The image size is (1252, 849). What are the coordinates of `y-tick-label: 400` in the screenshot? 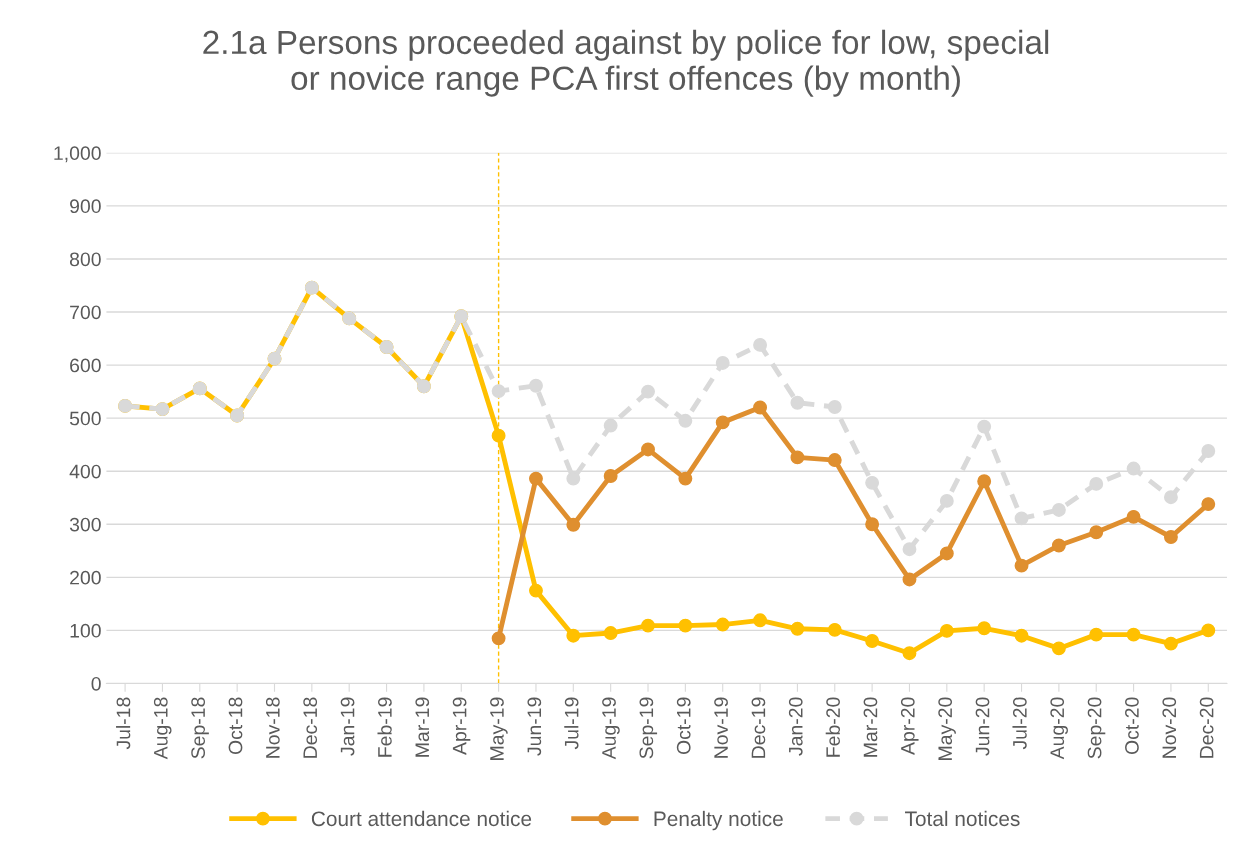 It's located at (85, 471).